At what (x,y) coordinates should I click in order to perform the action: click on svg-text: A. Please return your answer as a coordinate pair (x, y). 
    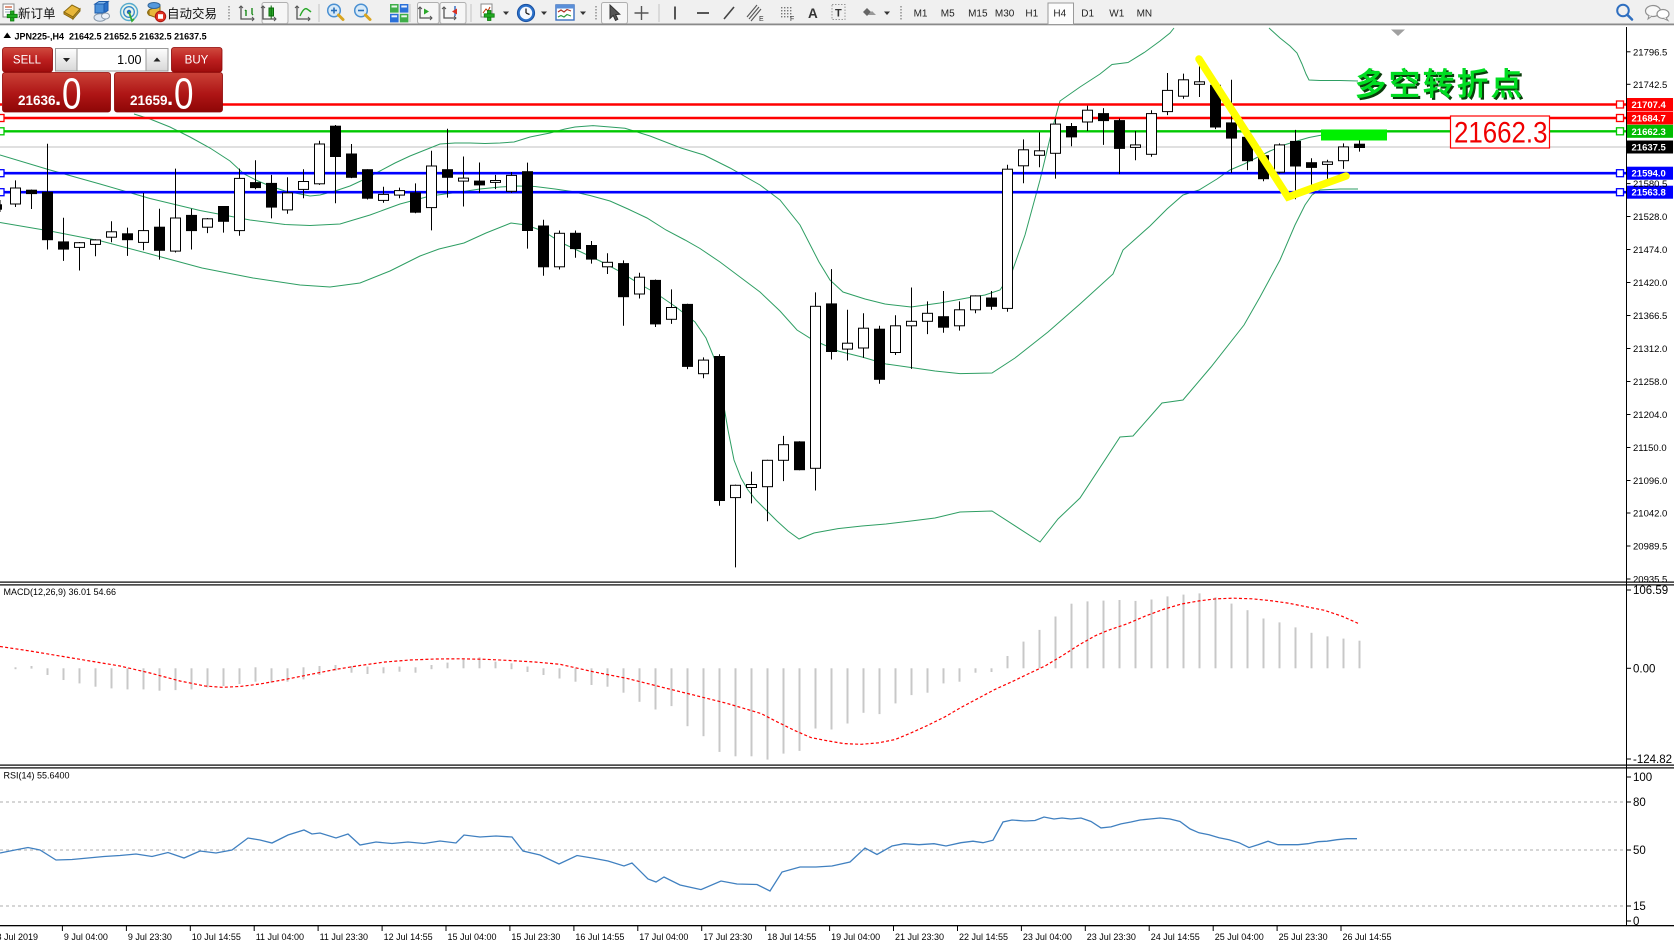
    Looking at the image, I should click on (813, 13).